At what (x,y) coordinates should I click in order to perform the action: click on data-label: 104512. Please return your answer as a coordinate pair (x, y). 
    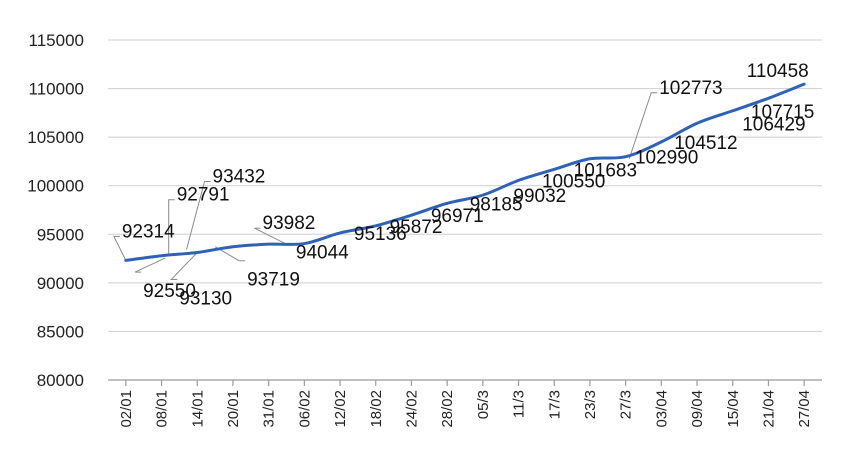
    Looking at the image, I should click on (705, 143).